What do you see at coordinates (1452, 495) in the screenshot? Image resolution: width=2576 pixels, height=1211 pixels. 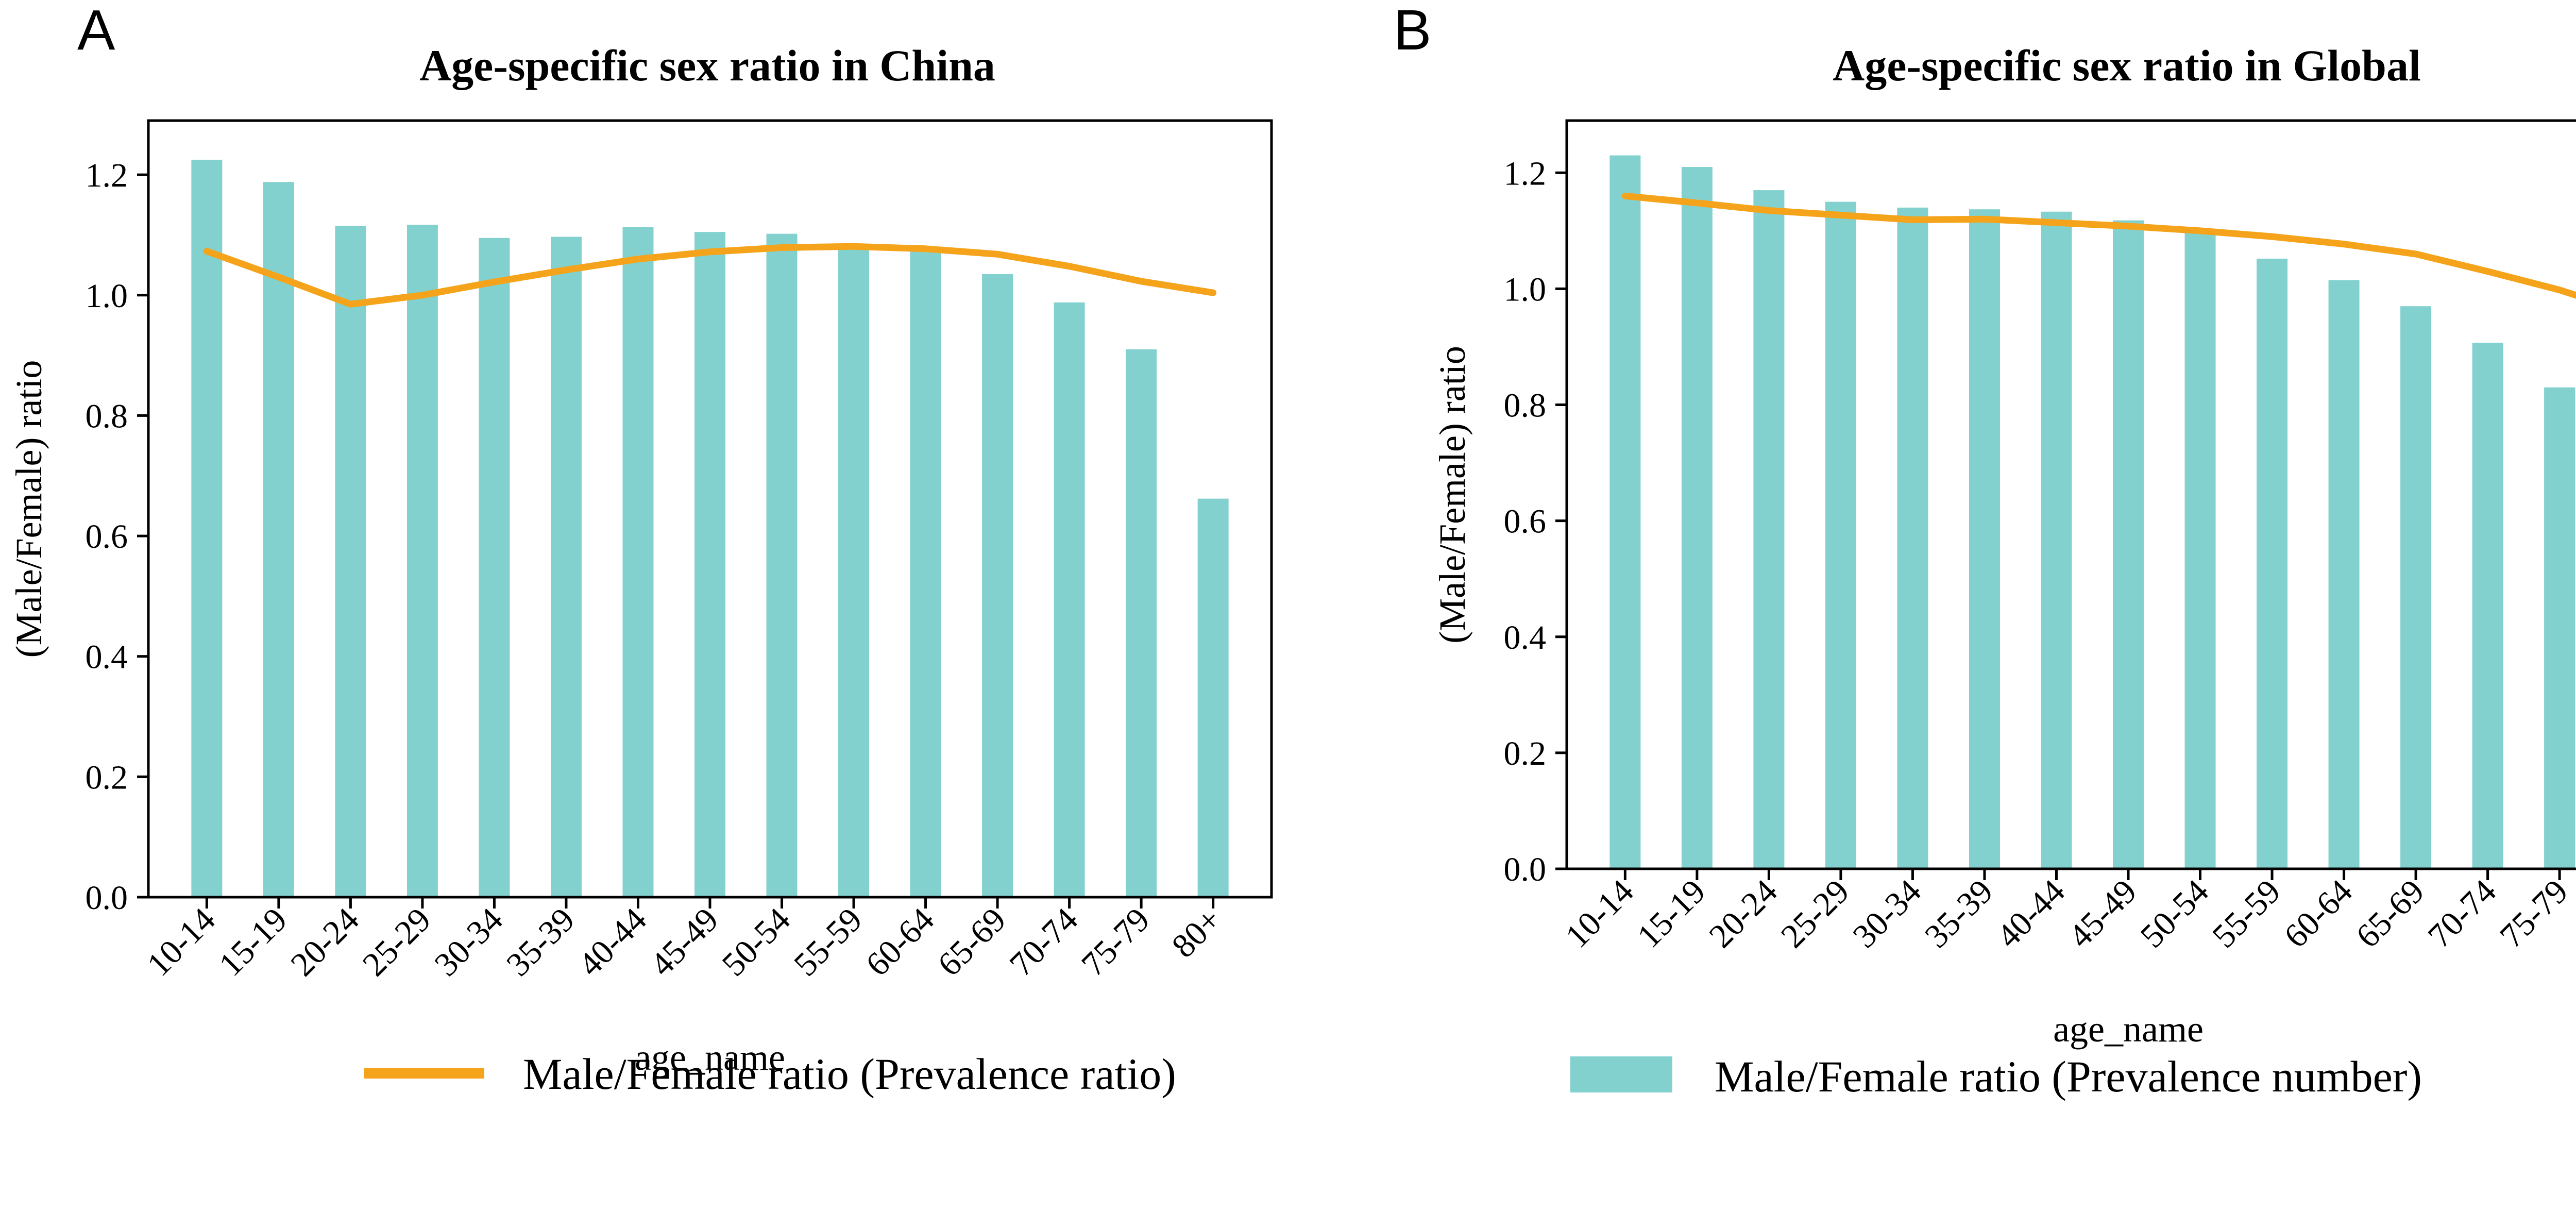 I see `y-axis-label-b: (Male/Female) ratio` at bounding box center [1452, 495].